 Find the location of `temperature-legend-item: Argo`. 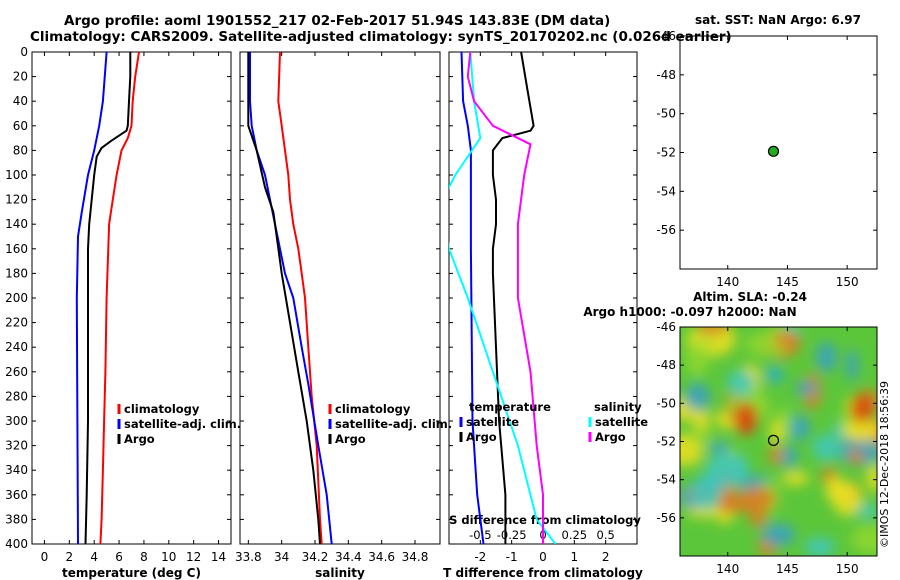

temperature-legend-item: Argo is located at coordinates (139, 439).